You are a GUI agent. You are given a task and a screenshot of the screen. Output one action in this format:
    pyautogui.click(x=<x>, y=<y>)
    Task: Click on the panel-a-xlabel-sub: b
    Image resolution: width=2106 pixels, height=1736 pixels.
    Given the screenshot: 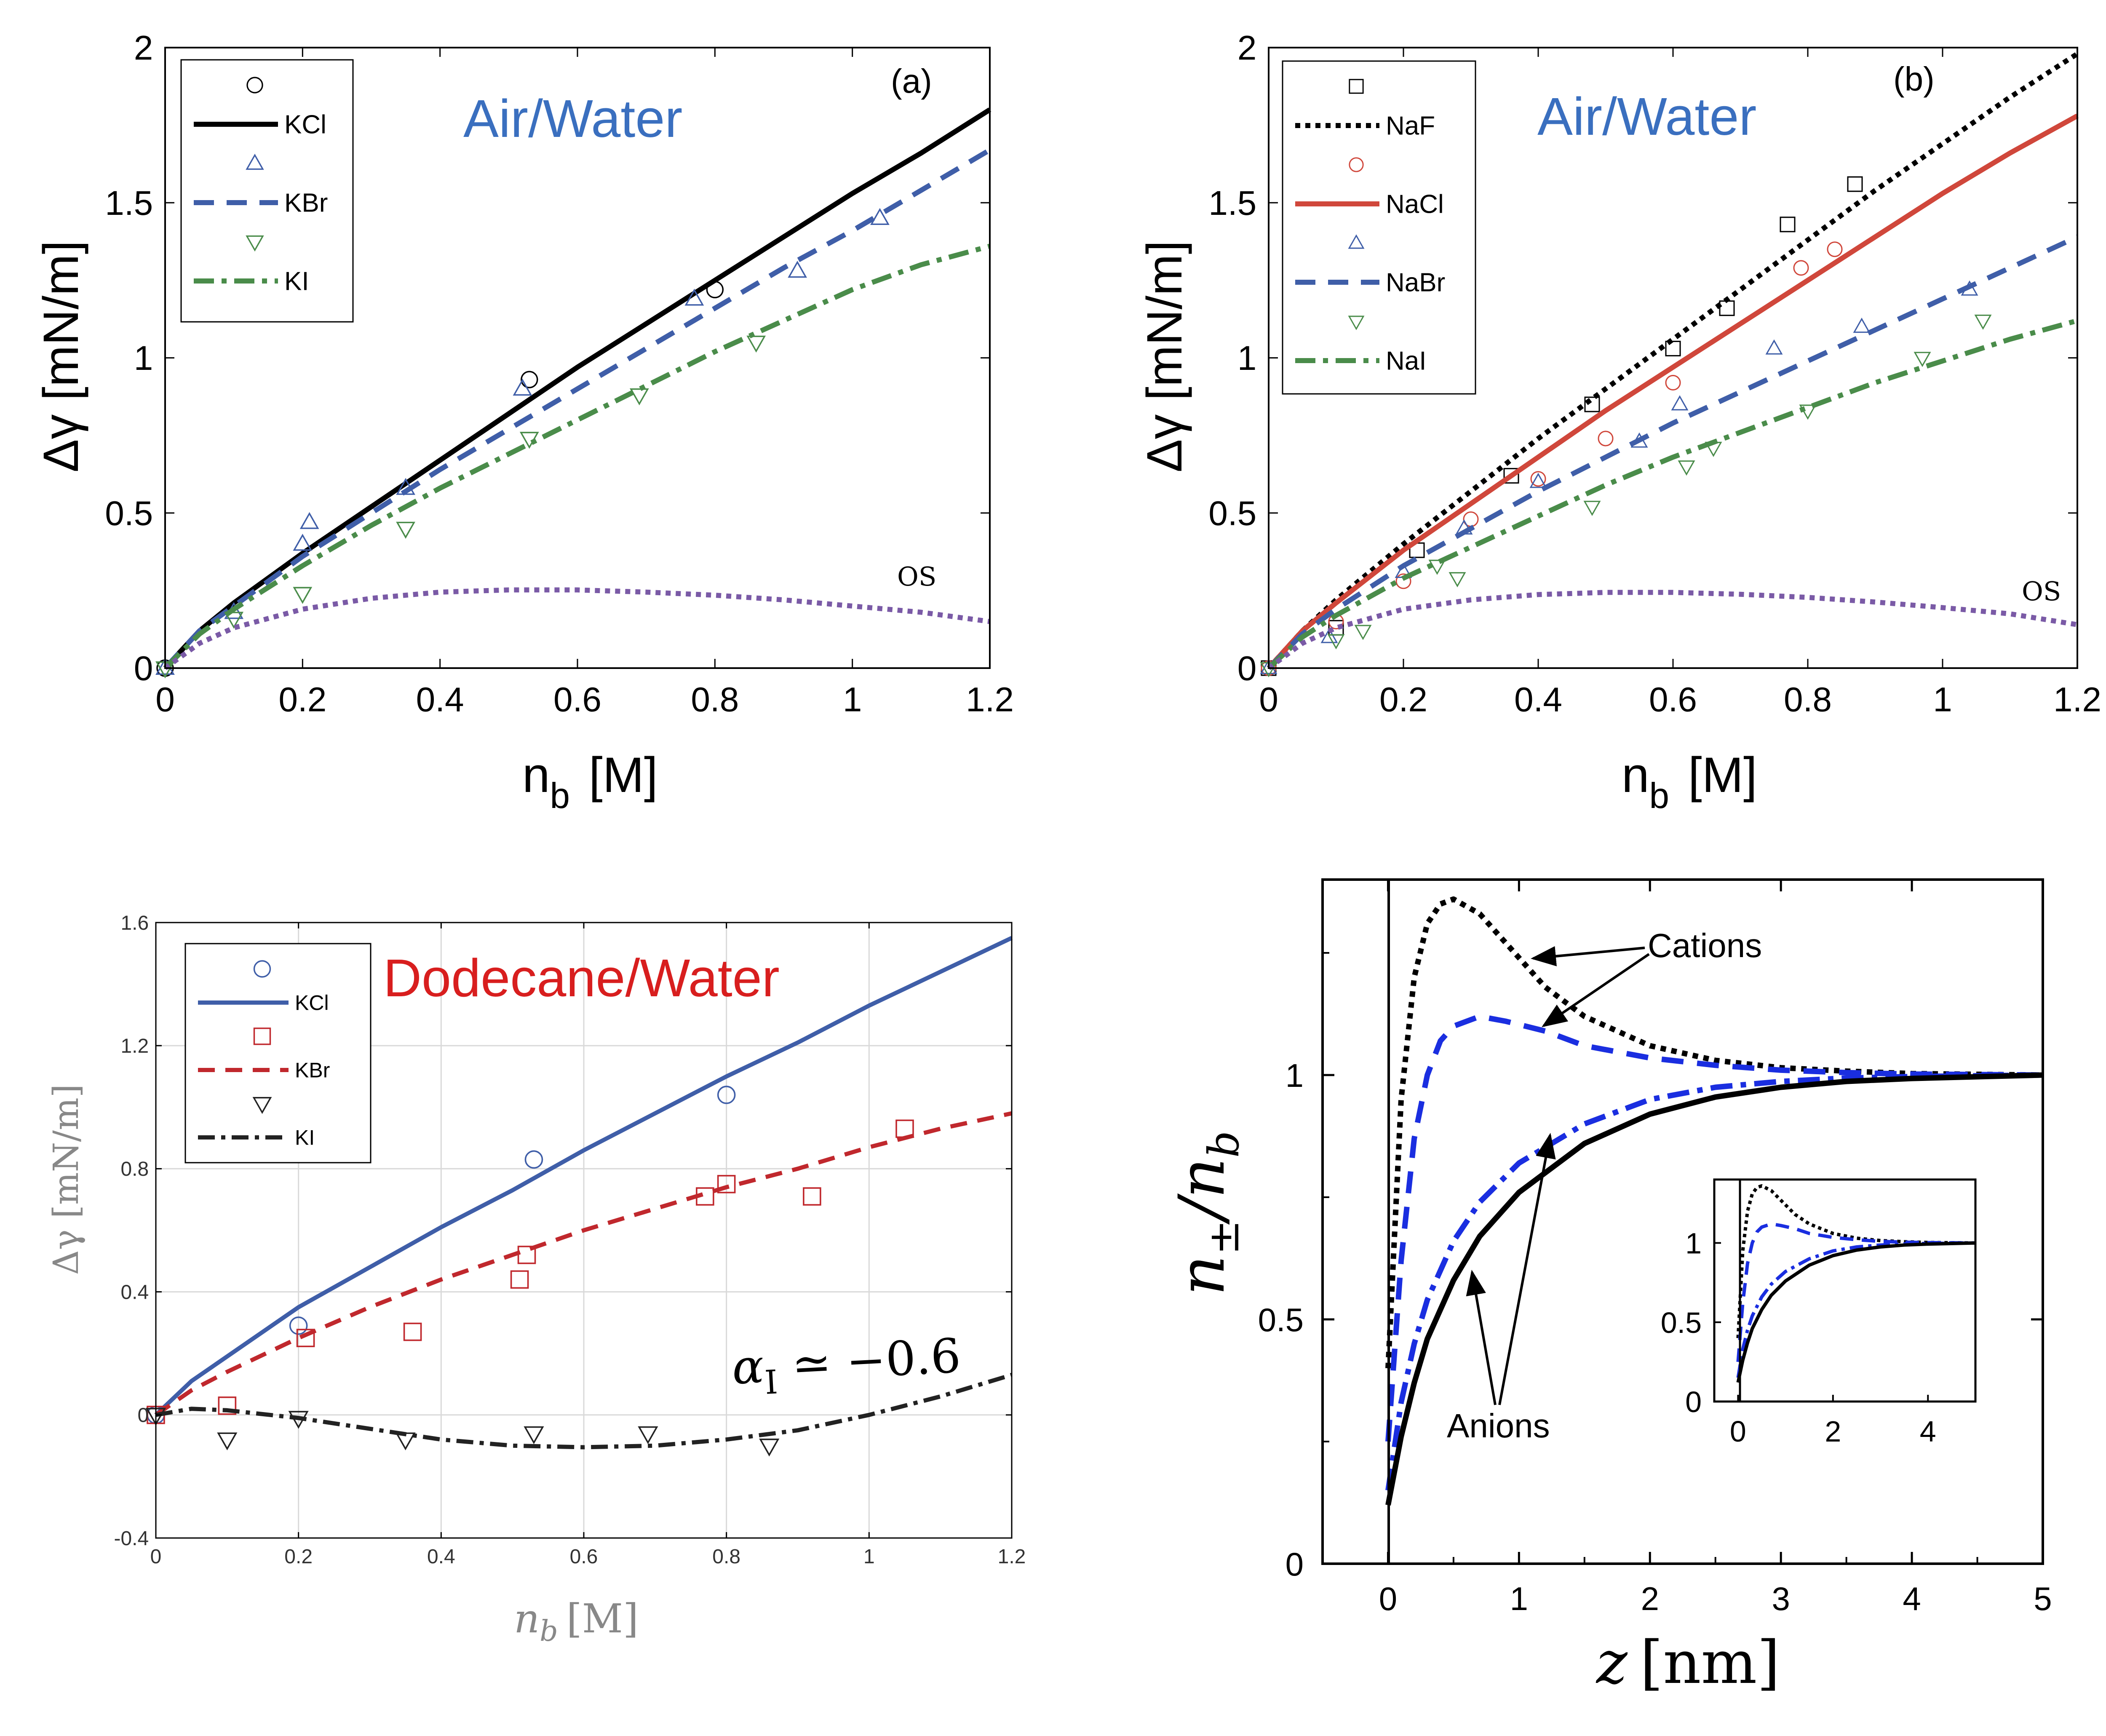 What is the action you would take?
    pyautogui.click(x=560, y=796)
    